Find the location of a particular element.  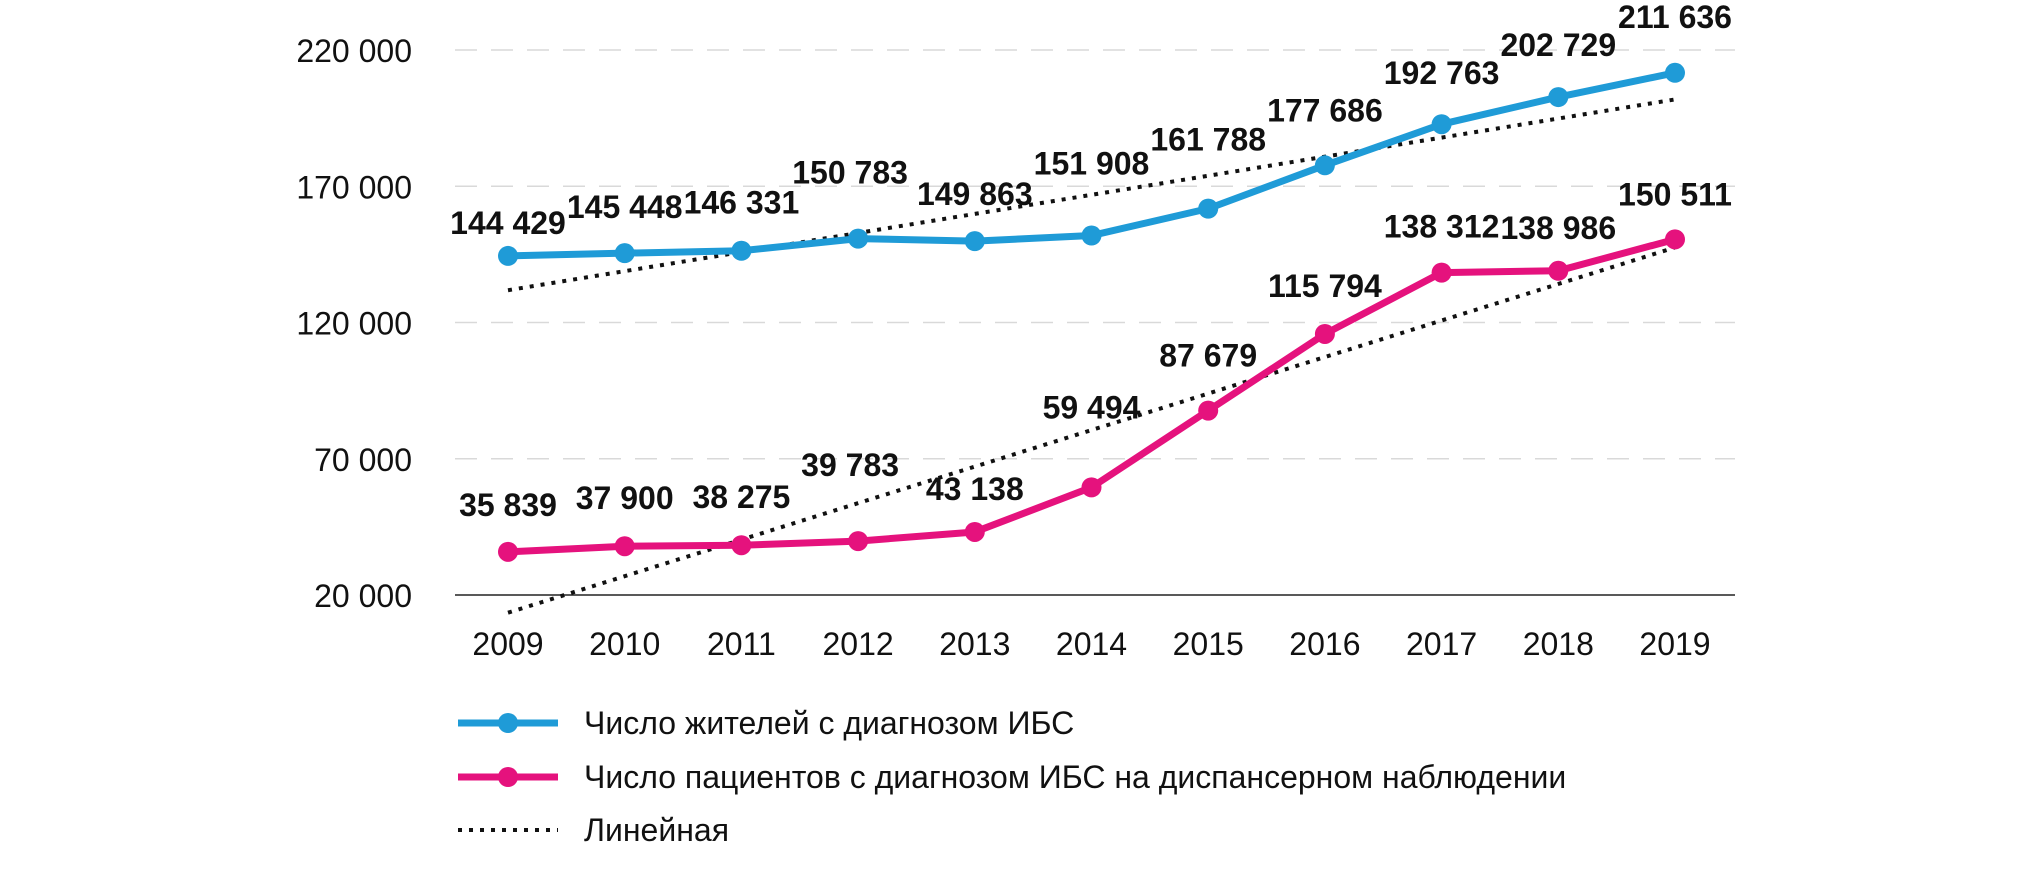

legend-item-trendline: Линейная is located at coordinates (593, 830).